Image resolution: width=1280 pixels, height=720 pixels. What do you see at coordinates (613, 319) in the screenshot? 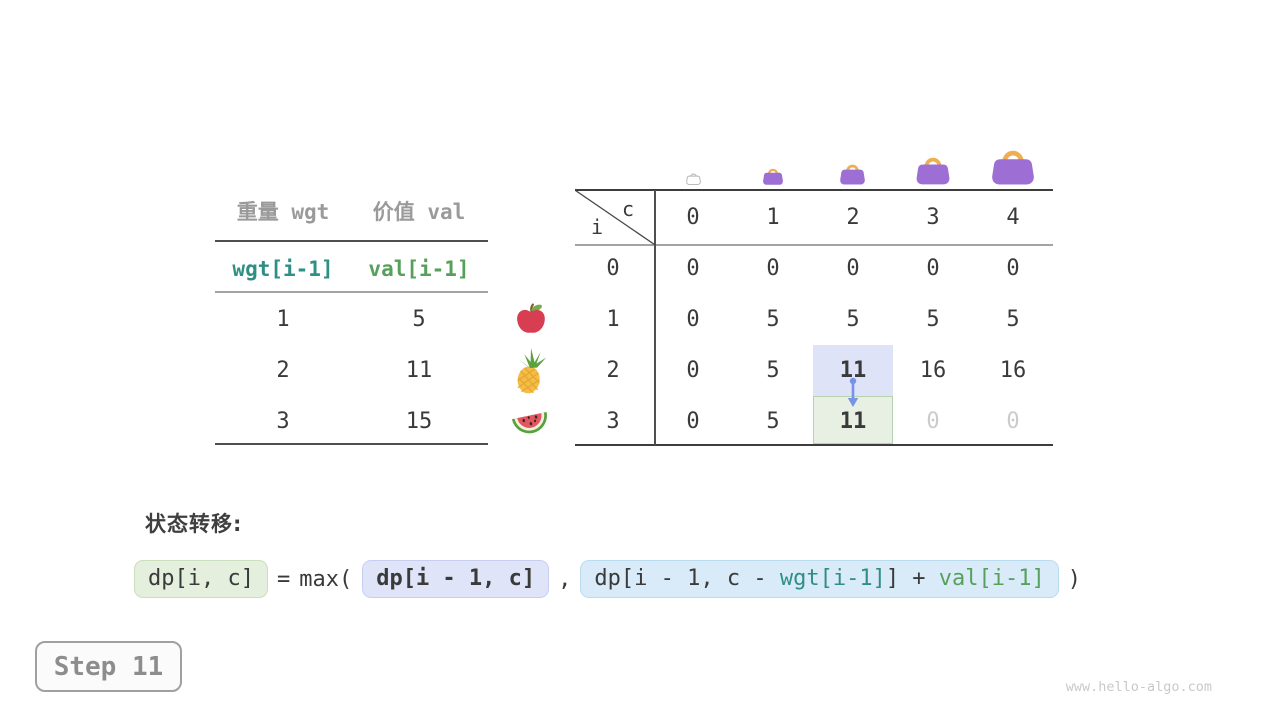
I see `dp-row-header: 1` at bounding box center [613, 319].